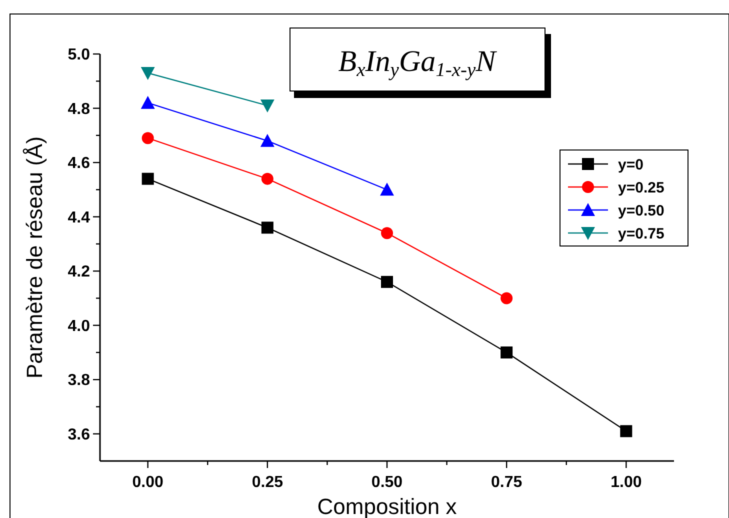 This screenshot has width=729, height=518. I want to click on y-tick-label: 4.8, so click(79, 109).